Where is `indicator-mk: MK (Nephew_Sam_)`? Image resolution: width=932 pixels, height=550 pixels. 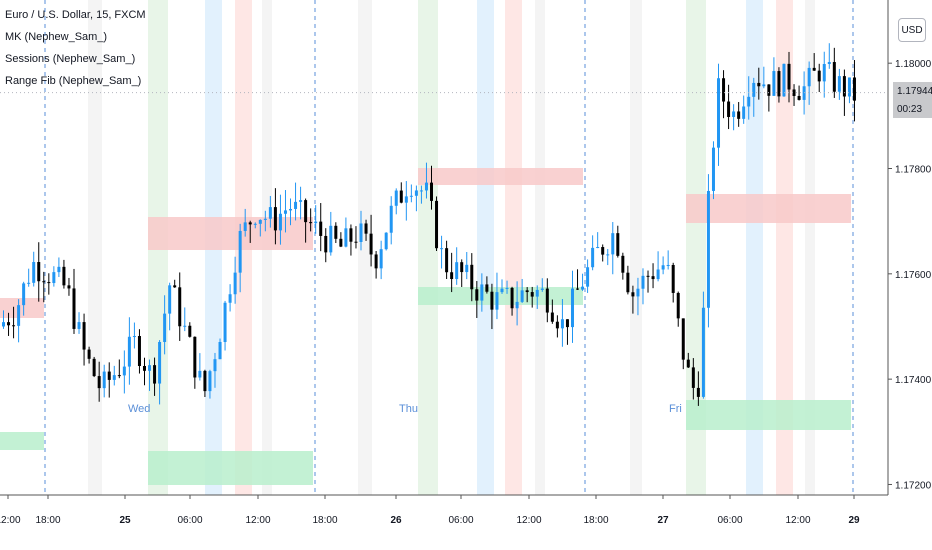 indicator-mk: MK (Nephew_Sam_) is located at coordinates (56, 37).